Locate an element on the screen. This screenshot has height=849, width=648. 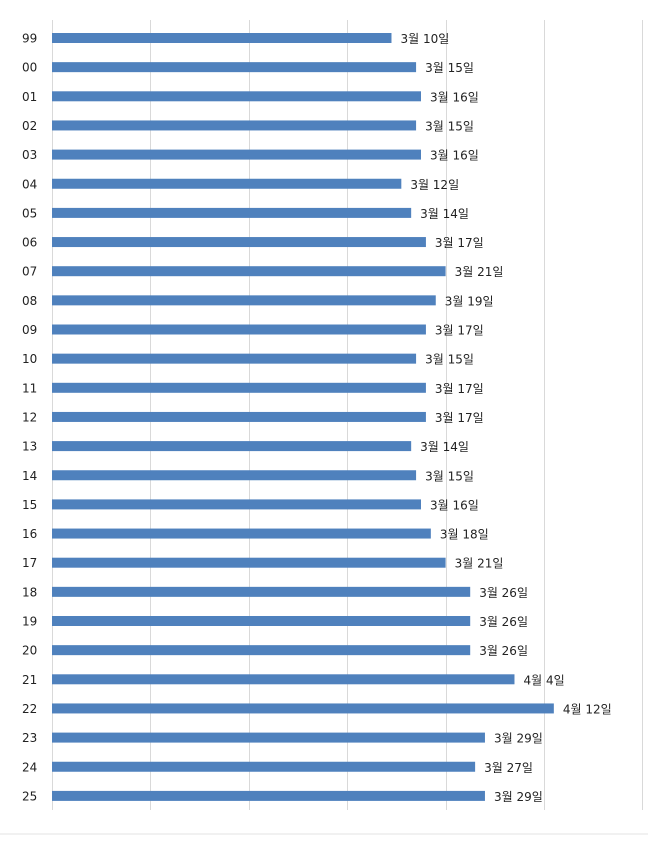
bar-data-label: 3월 12일 is located at coordinates (434, 185).